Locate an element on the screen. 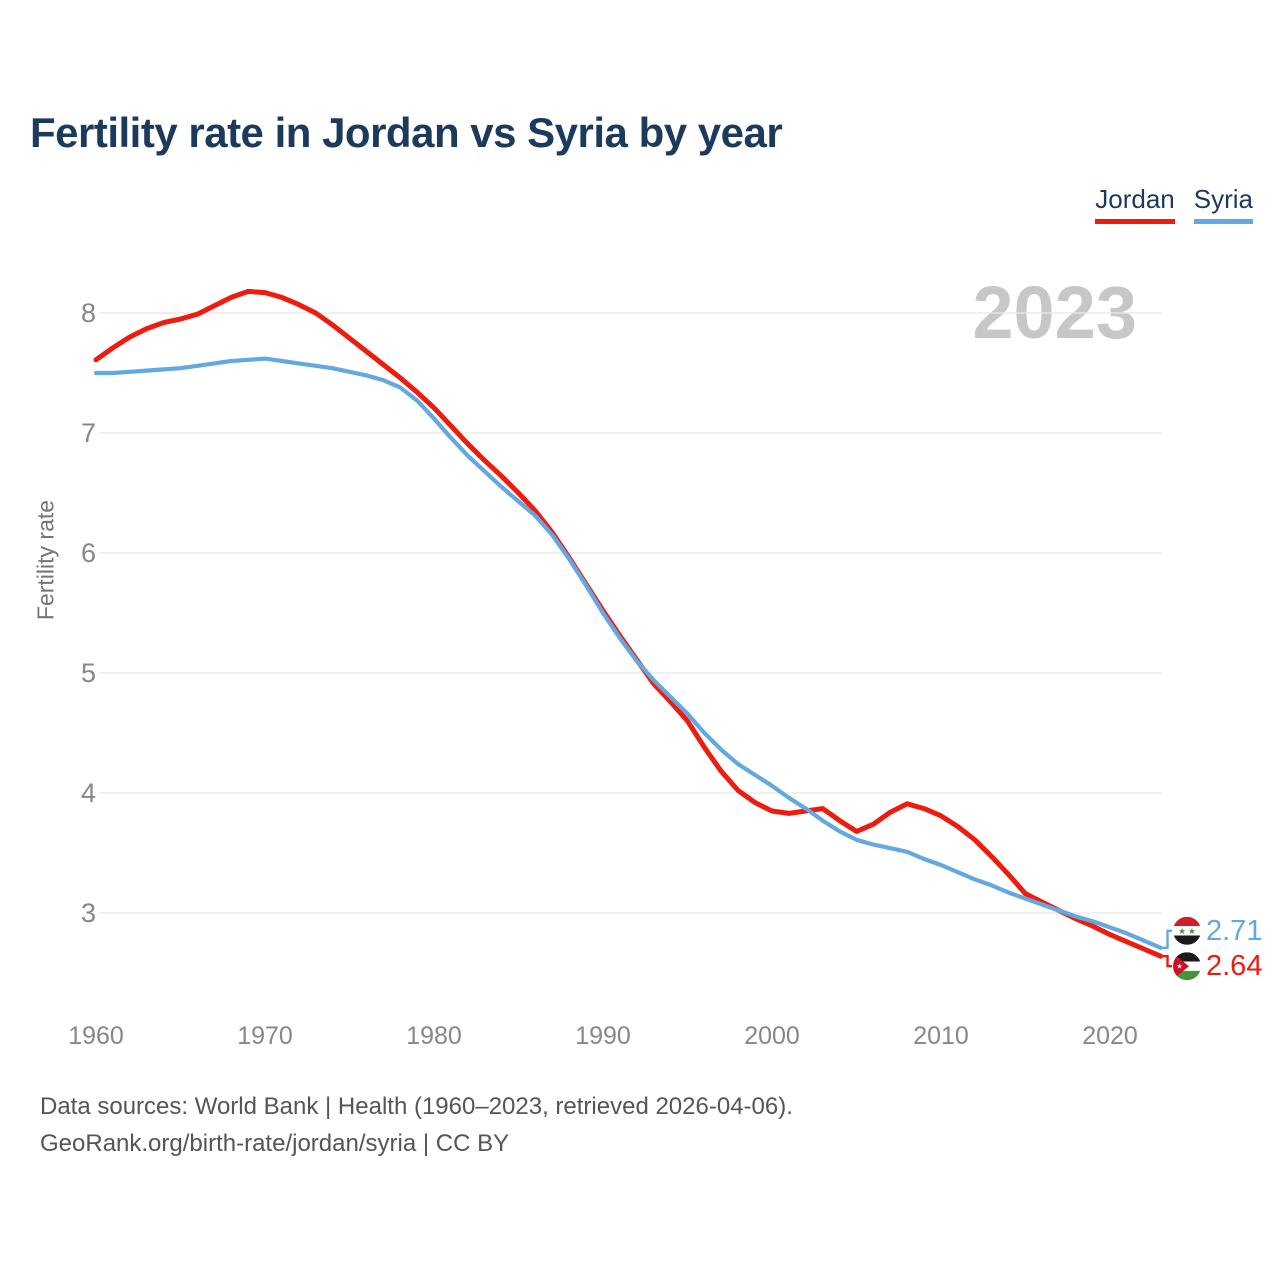 The height and width of the screenshot is (1280, 1280). x-tick-label: 2000 is located at coordinates (772, 1036).